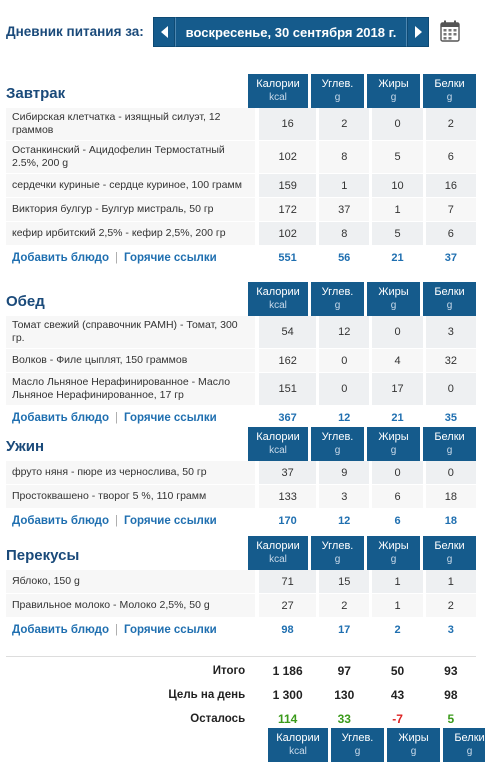 This screenshot has height=770, width=485. I want to click on meal-title: Ужин, so click(25, 446).